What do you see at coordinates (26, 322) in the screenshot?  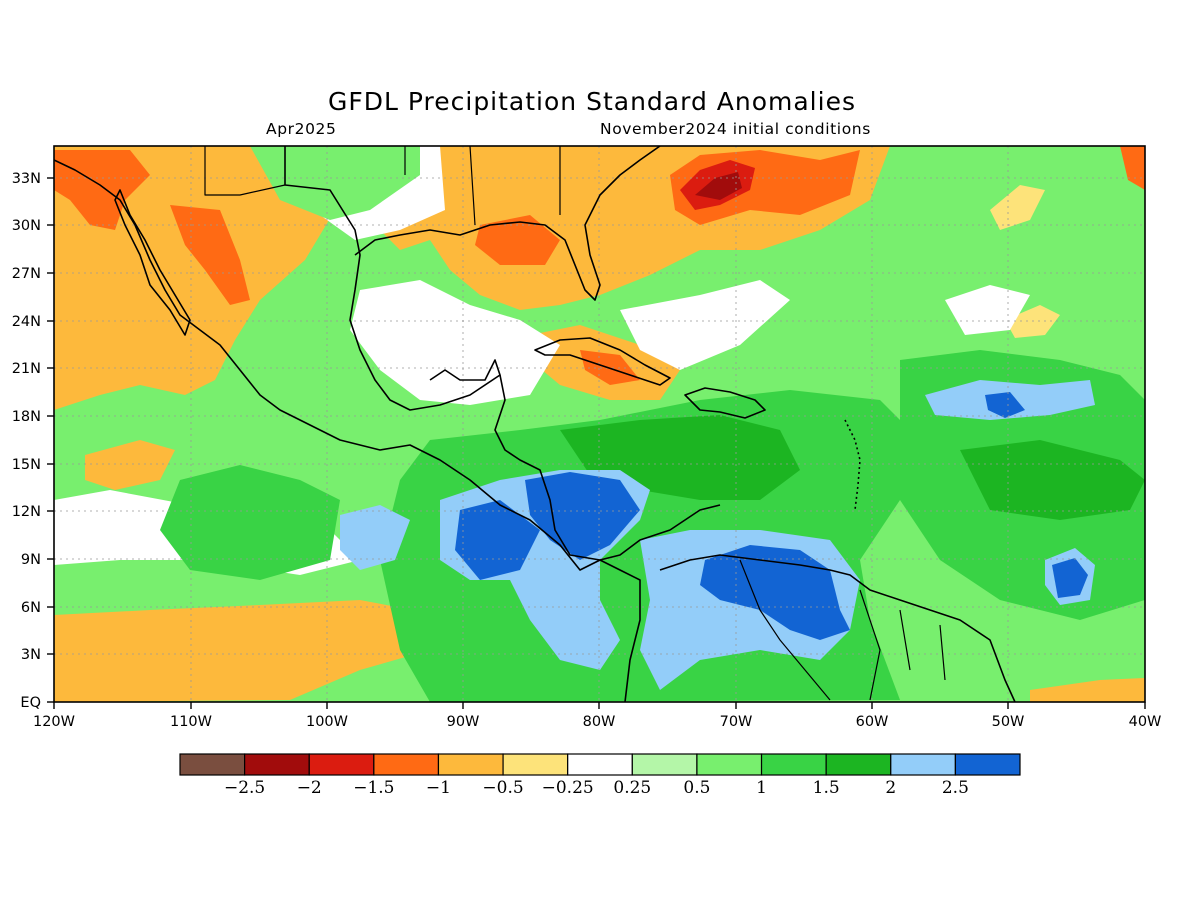 I see `y-tick-label: 24N` at bounding box center [26, 322].